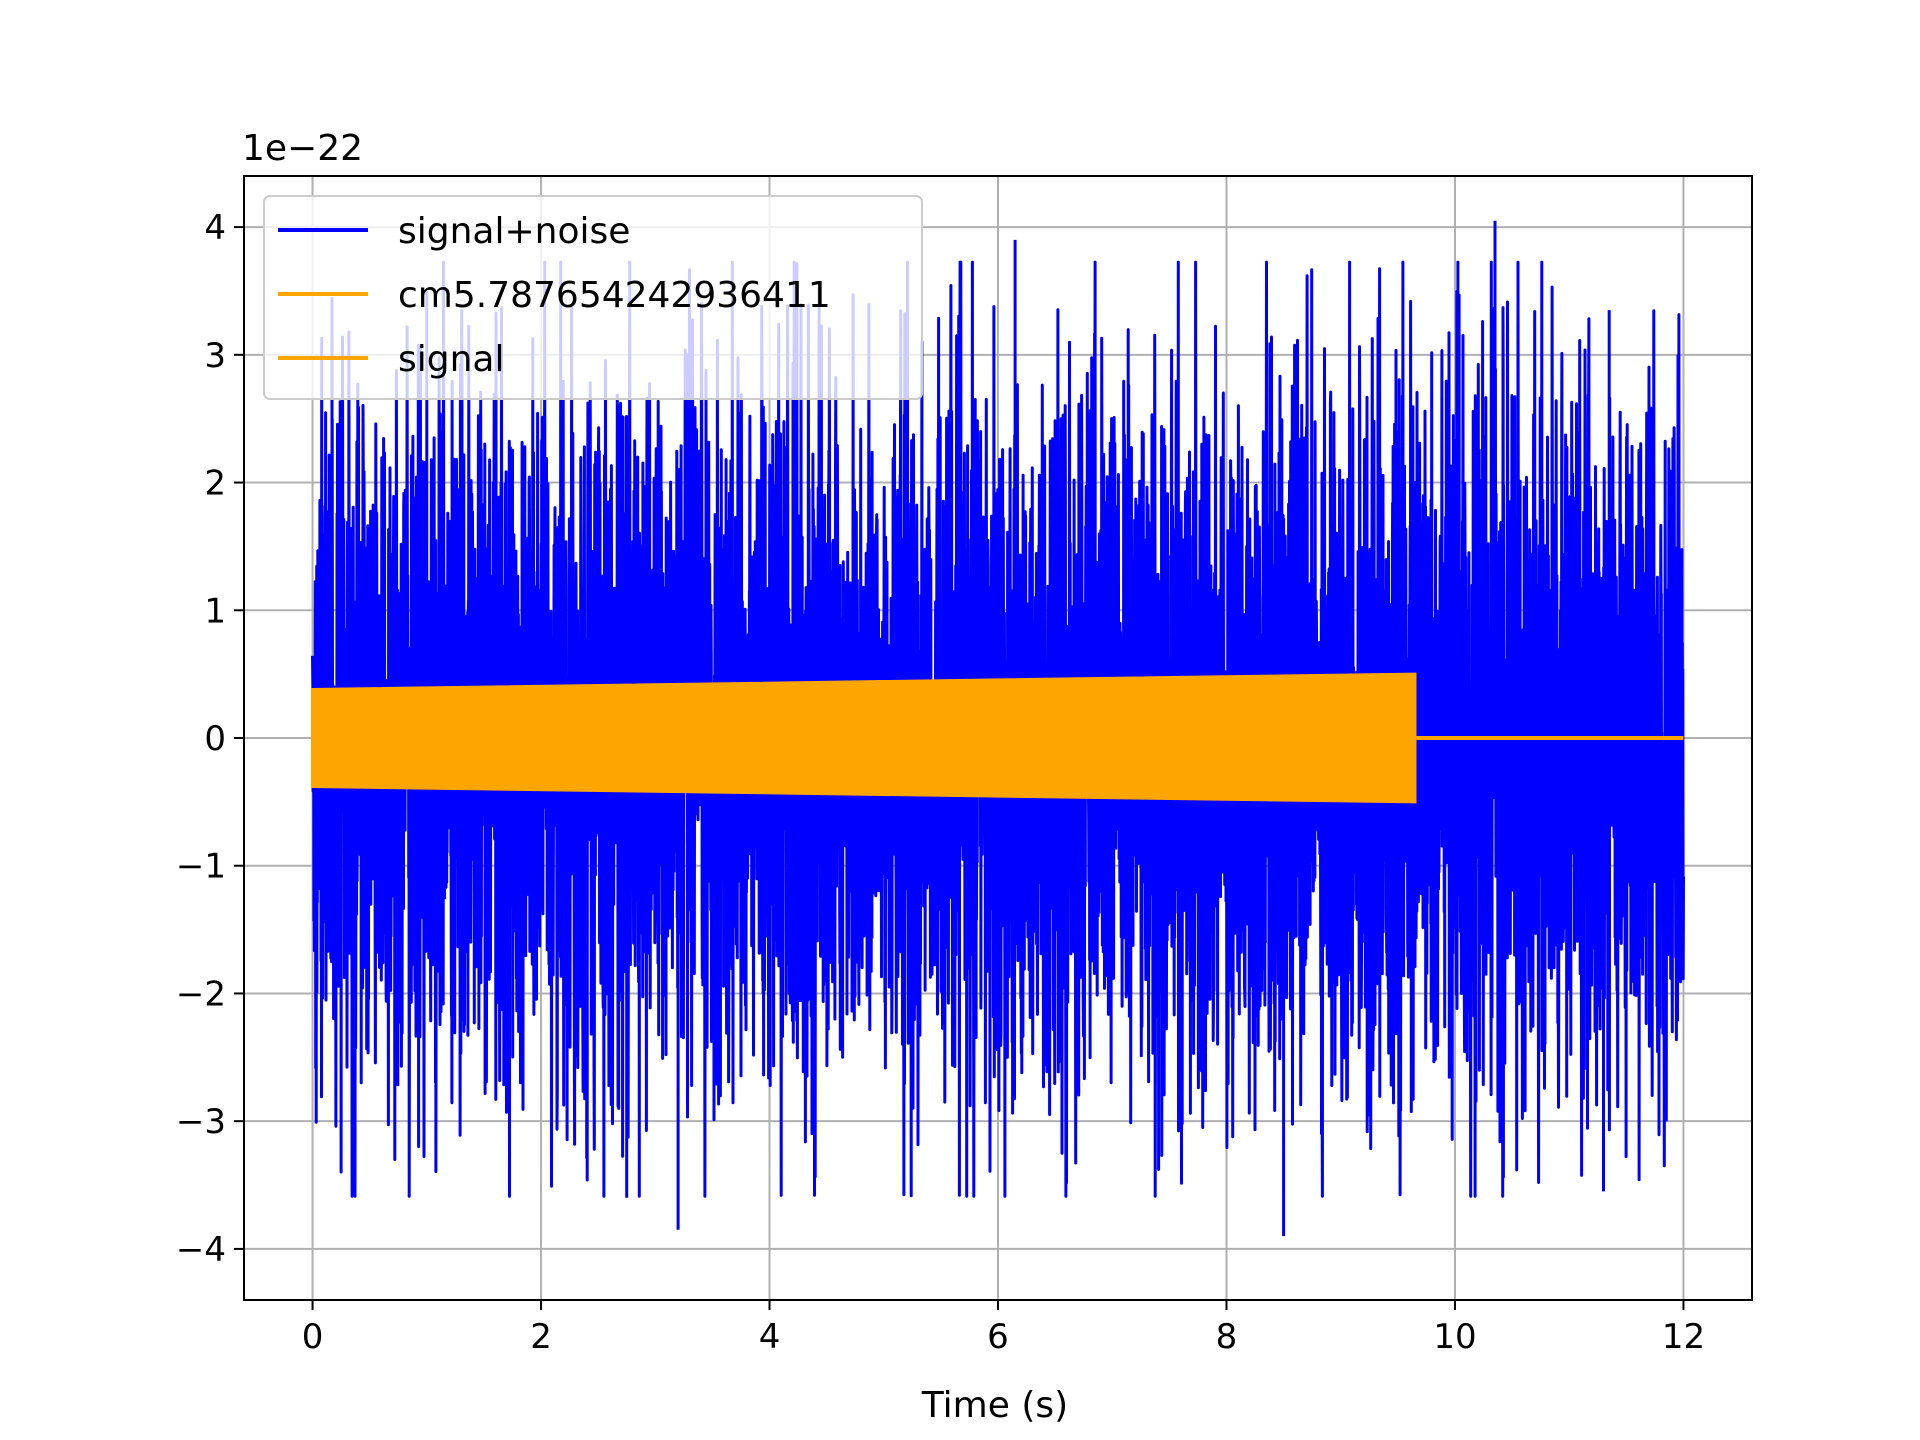 The image size is (1920, 1440). Describe the element at coordinates (614, 295) in the screenshot. I see `legend-label-cm: cm5.787654242936411` at that location.